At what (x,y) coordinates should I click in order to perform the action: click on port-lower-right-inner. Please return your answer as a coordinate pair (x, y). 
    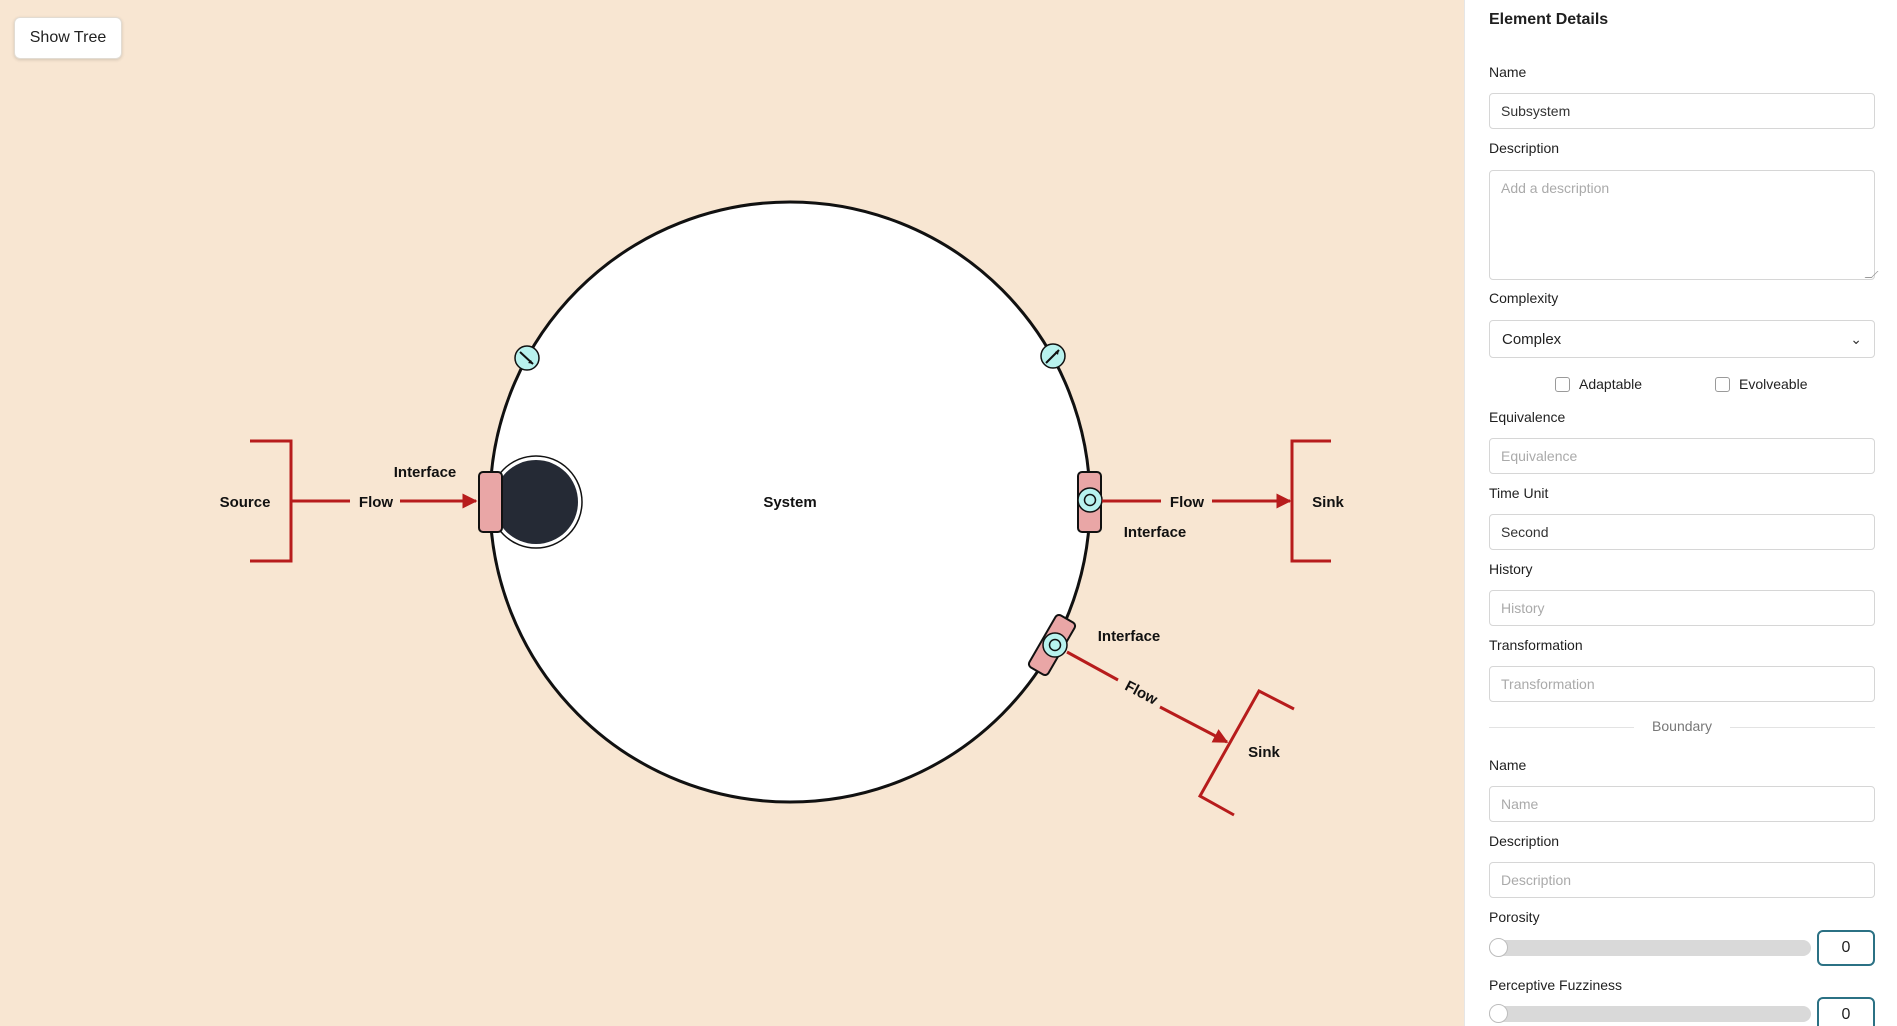
    Looking at the image, I should click on (1055, 645).